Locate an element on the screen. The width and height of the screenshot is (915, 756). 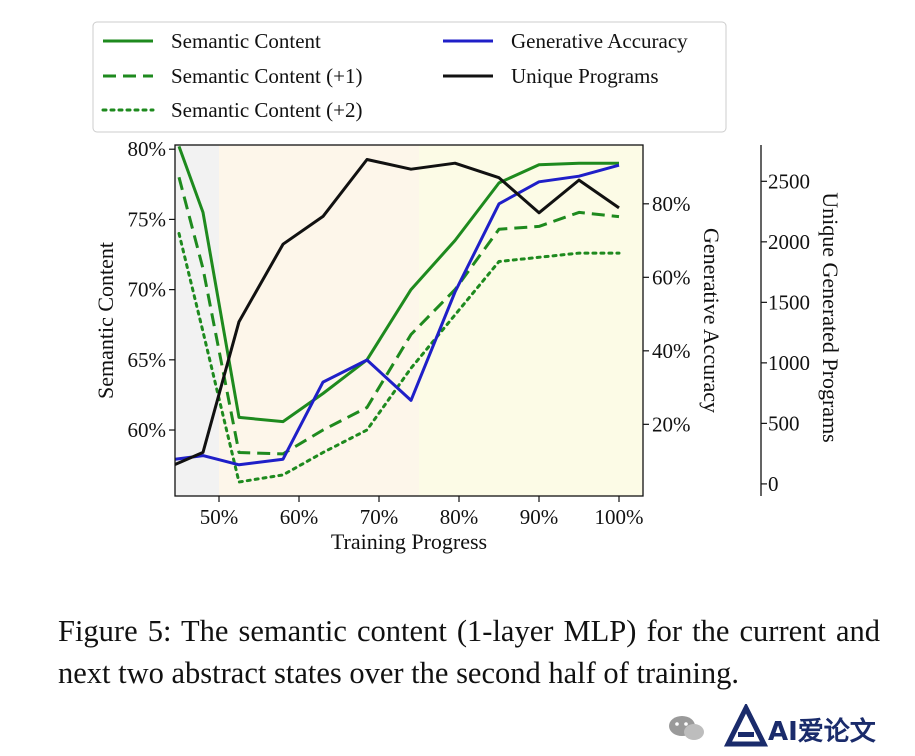
right1-tick-label: 60% is located at coordinates (671, 277).